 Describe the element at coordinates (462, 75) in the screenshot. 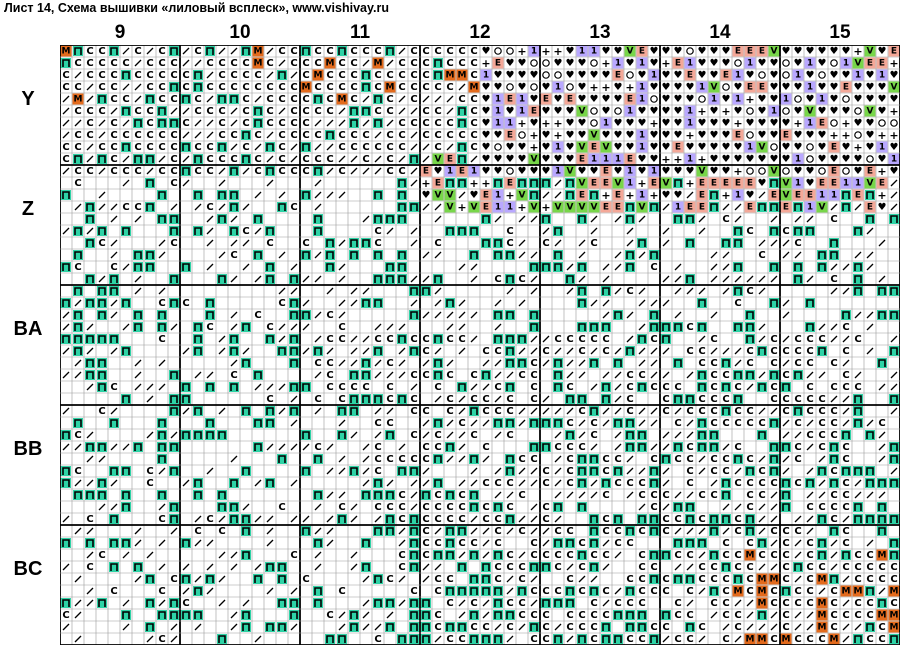

I see `stitch-cell: M` at that location.